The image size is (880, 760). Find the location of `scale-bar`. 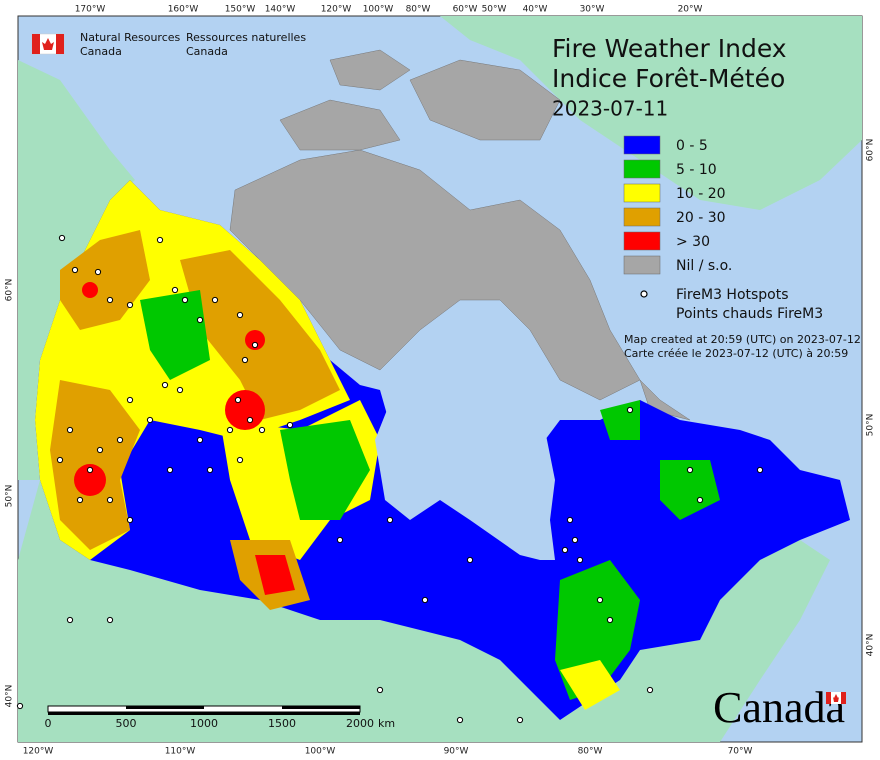

scale-bar is located at coordinates (204, 710).